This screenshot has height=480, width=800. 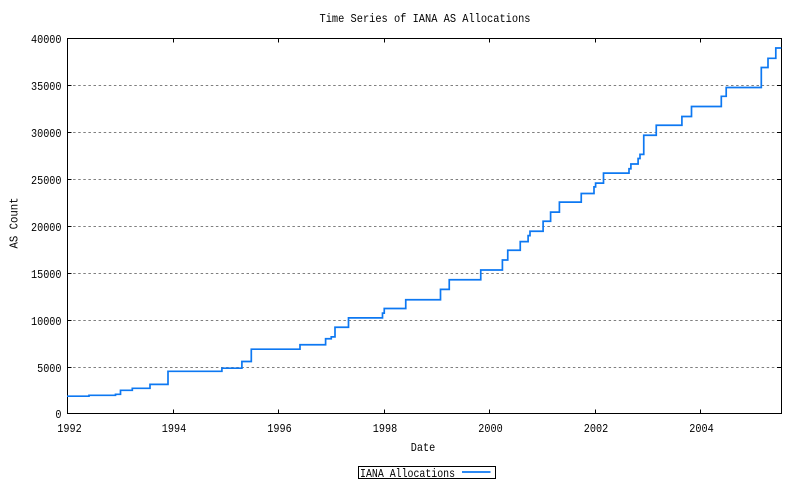 I want to click on svg-text:Time Series of IANA AS Allocat: Time Series of IANA AS Allocations, so click(x=425, y=19).